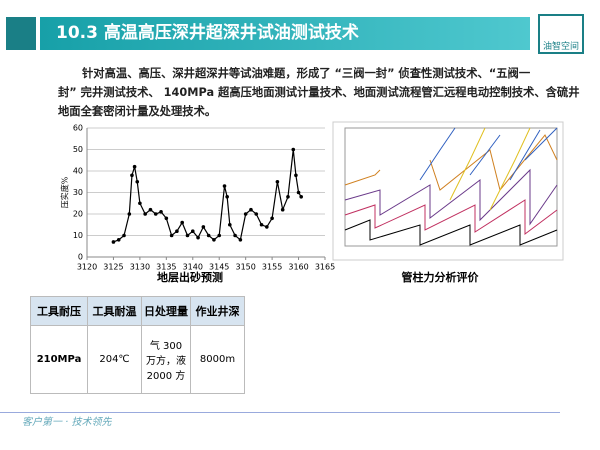  What do you see at coordinates (166, 359) in the screenshot?
I see `table-cell: 气 300 万方，液 2000 方` at bounding box center [166, 359].